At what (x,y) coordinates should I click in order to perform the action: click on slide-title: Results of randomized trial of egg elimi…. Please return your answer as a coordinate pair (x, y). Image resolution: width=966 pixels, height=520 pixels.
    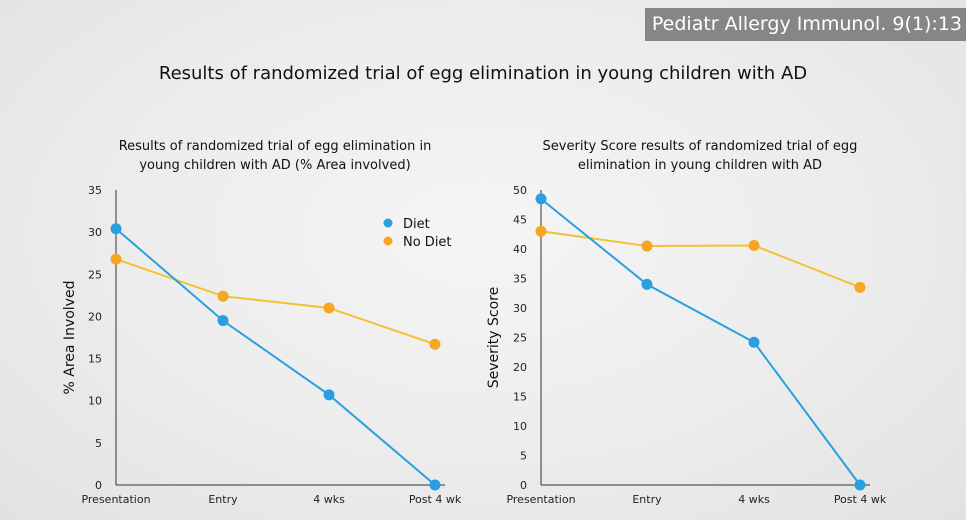
    Looking at the image, I should click on (483, 73).